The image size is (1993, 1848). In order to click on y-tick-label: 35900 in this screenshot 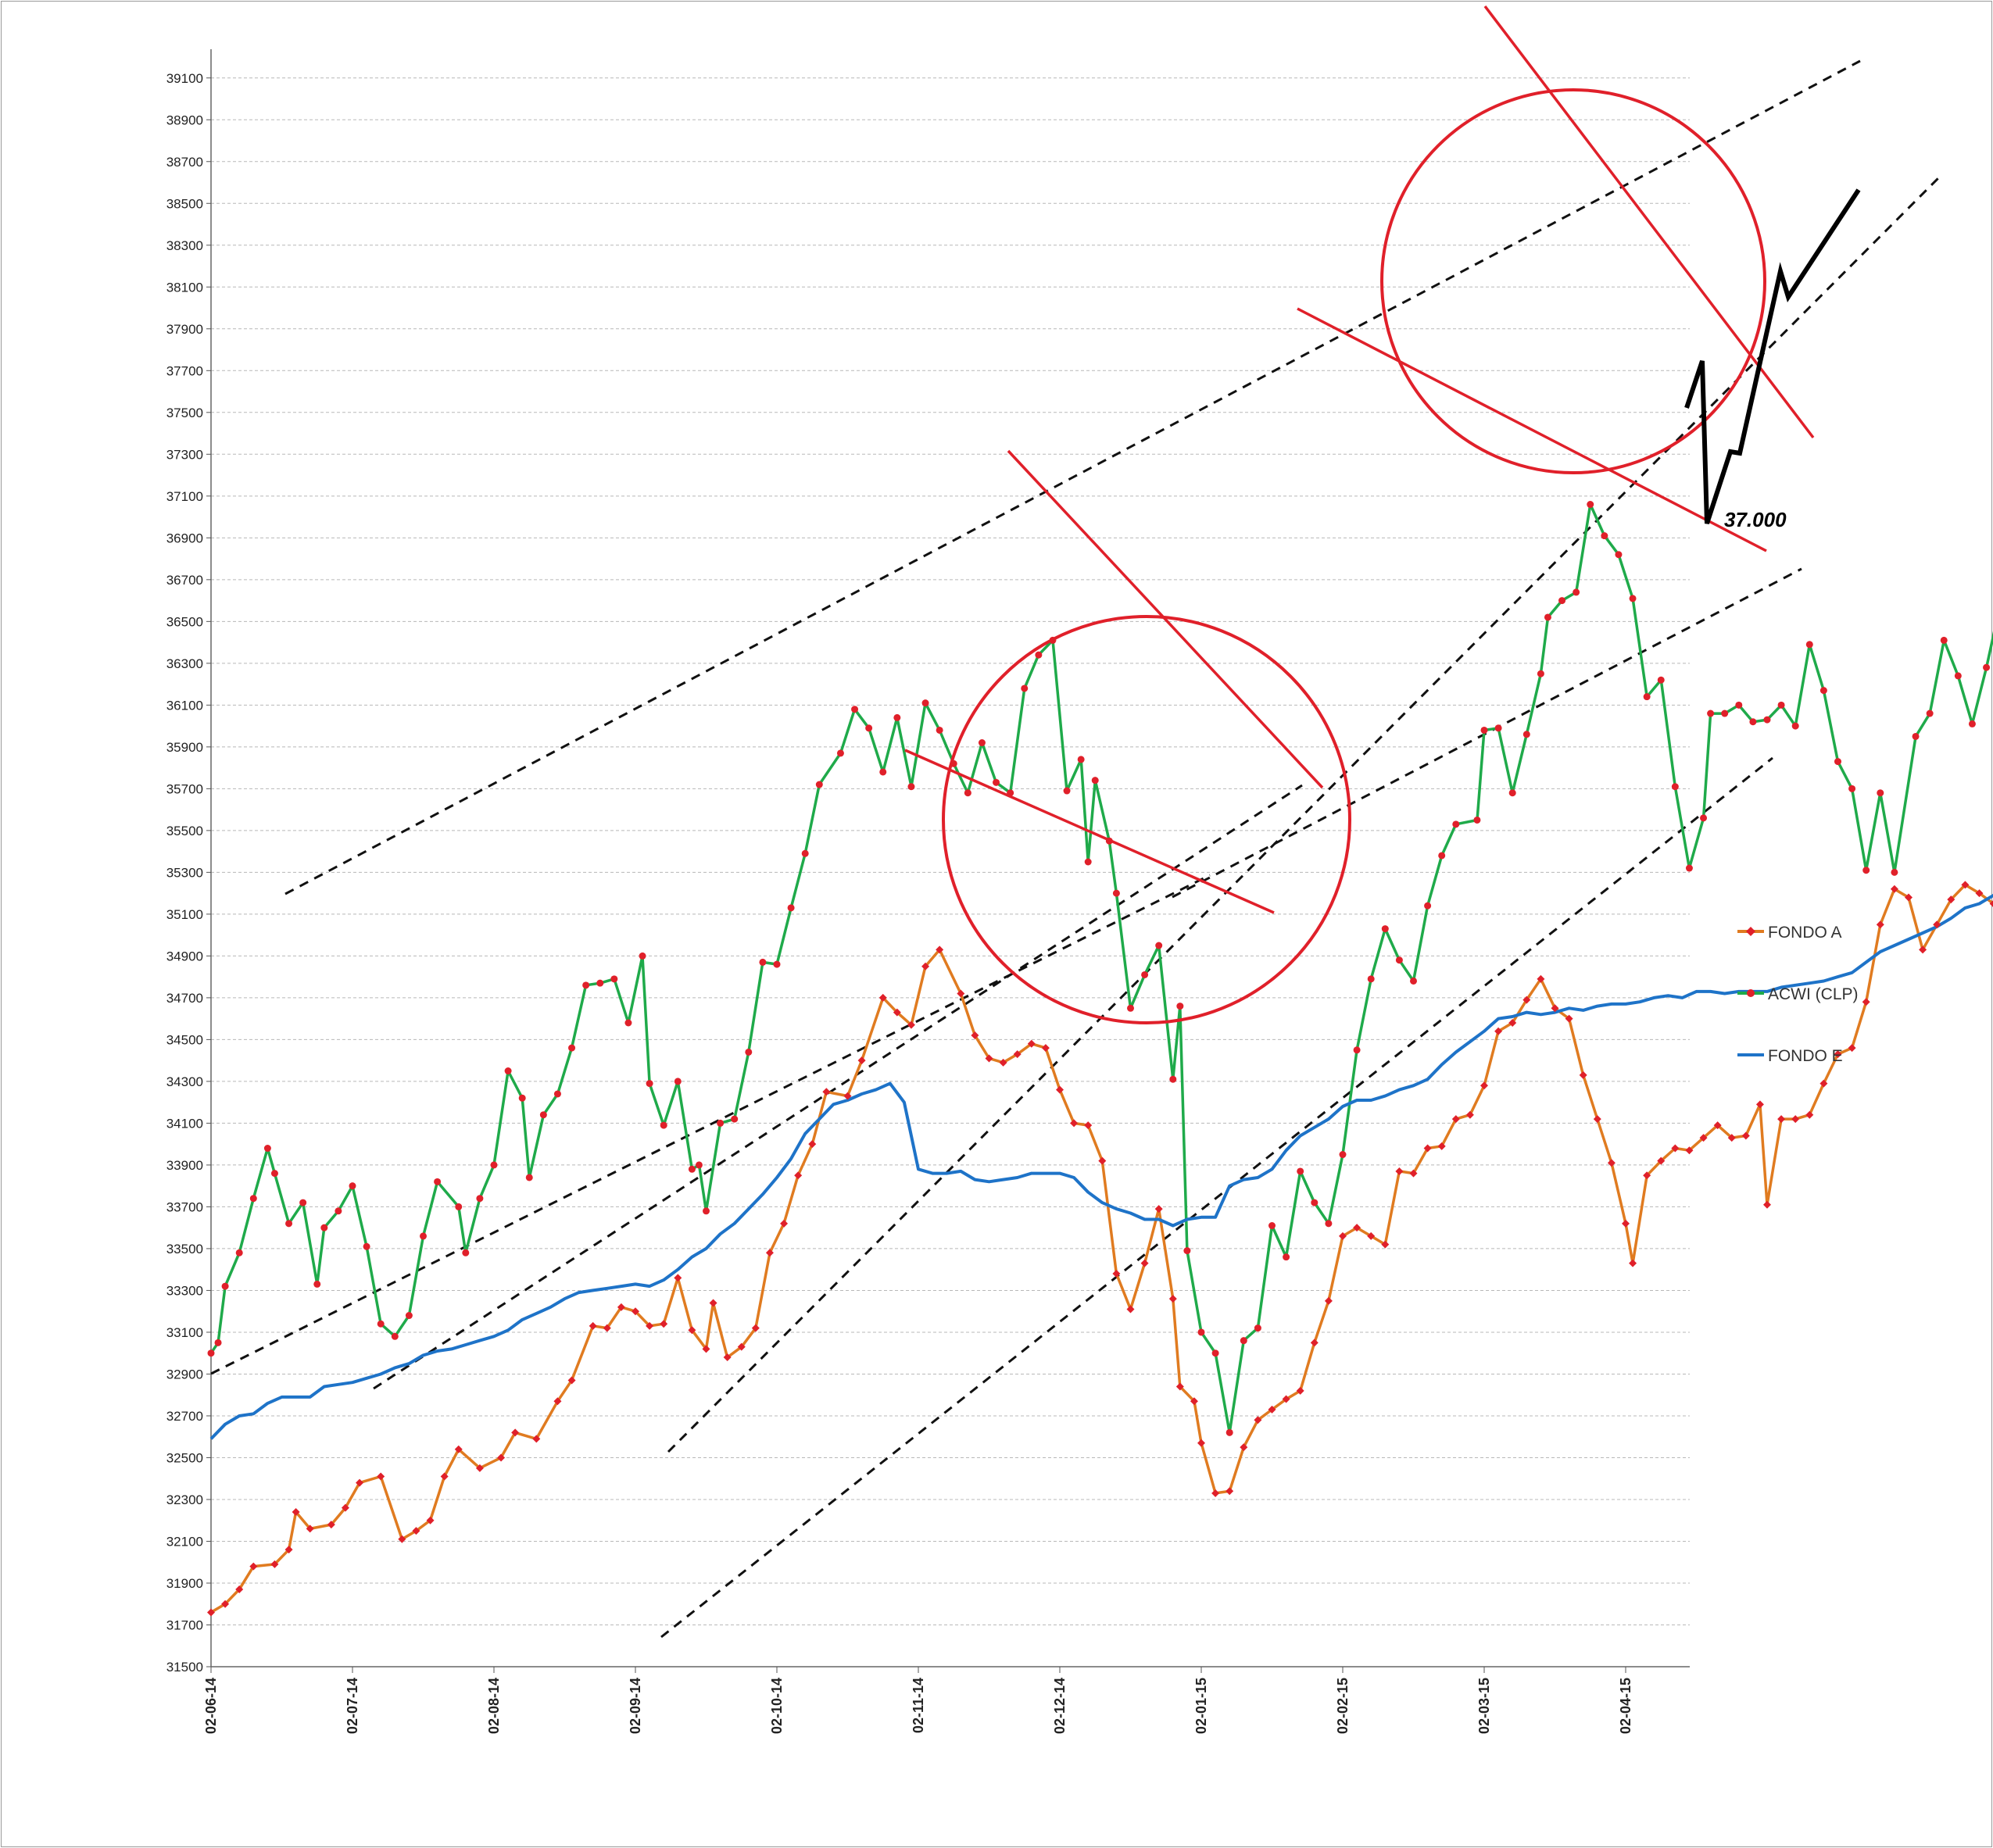, I will do `click(184, 747)`.